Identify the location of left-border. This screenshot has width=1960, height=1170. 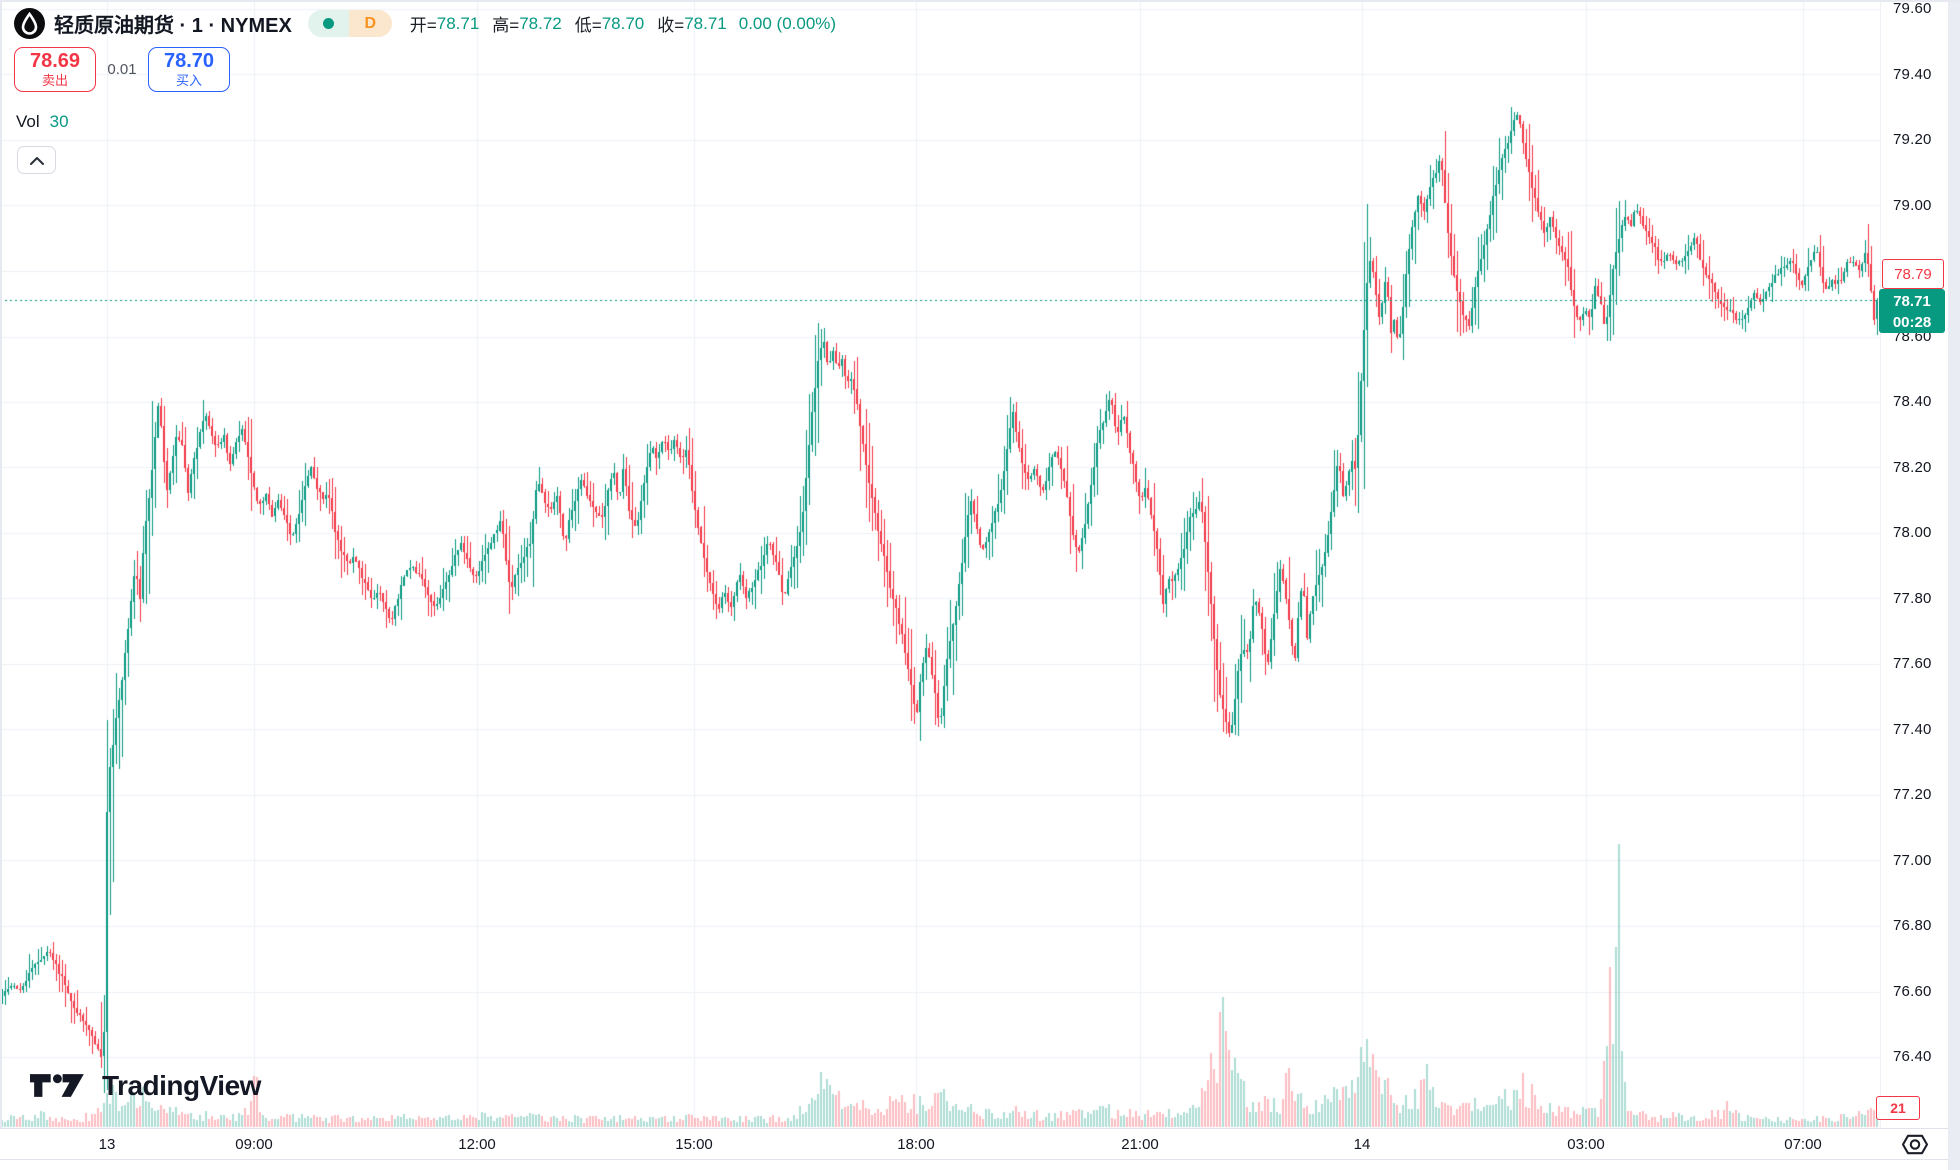
(1, 564).